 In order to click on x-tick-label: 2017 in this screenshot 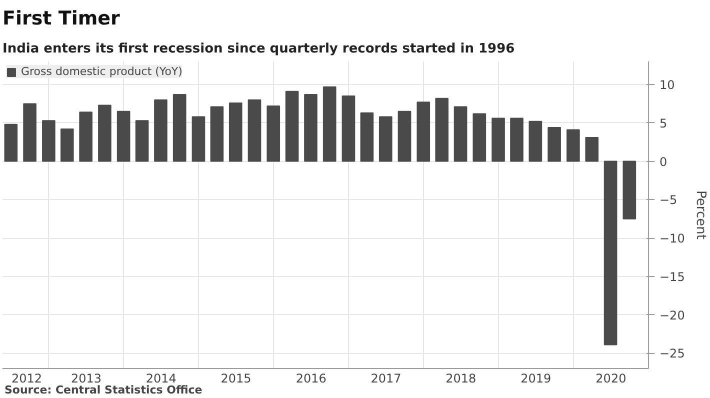, I will do `click(386, 379)`.